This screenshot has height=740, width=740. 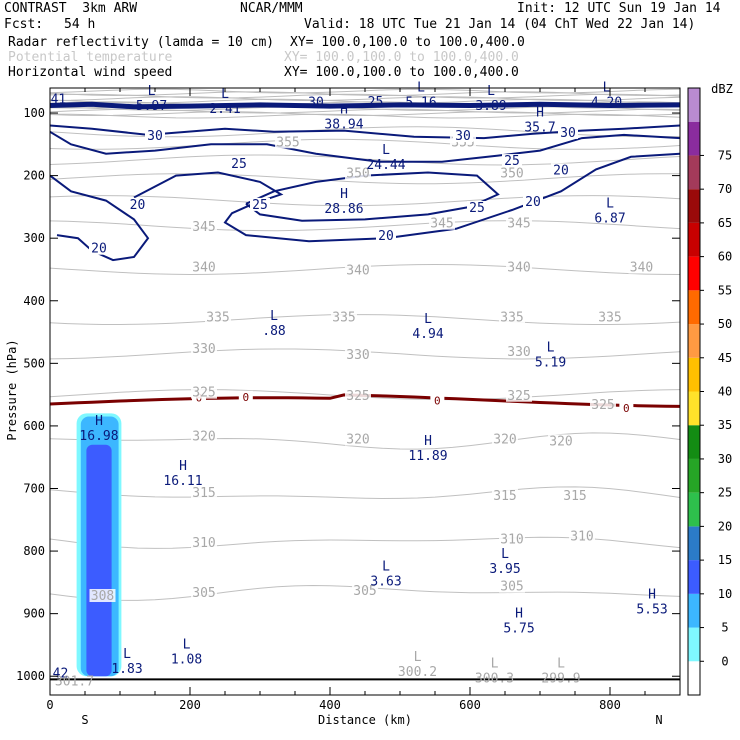 What do you see at coordinates (80, 24) in the screenshot?
I see `fcst-value: 54 h` at bounding box center [80, 24].